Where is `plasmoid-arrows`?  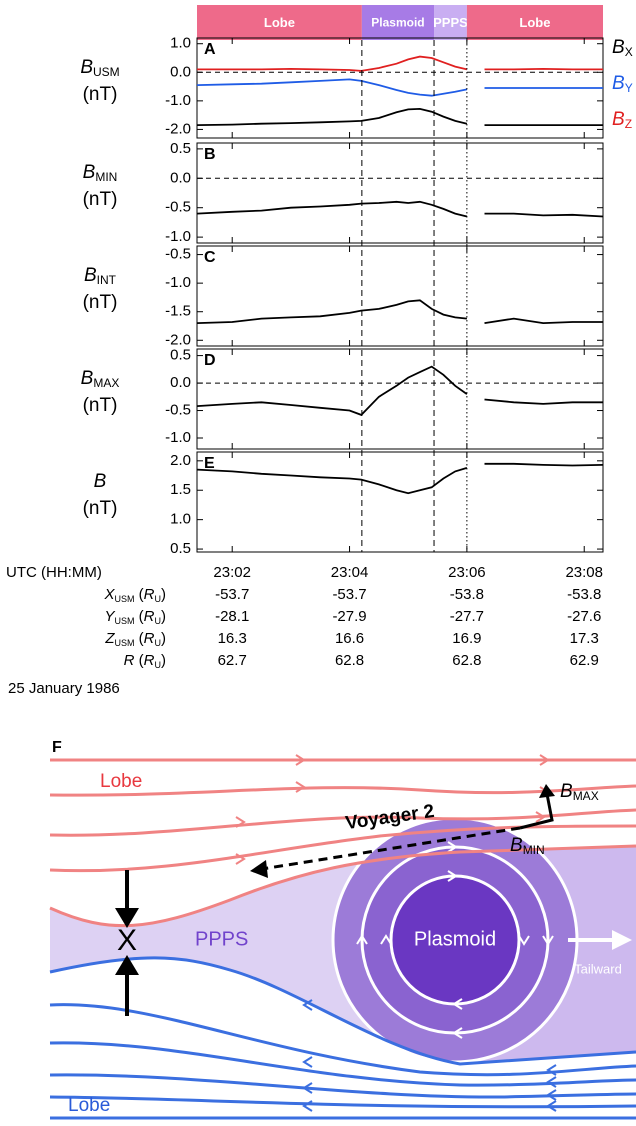 plasmoid-arrows is located at coordinates (455, 940).